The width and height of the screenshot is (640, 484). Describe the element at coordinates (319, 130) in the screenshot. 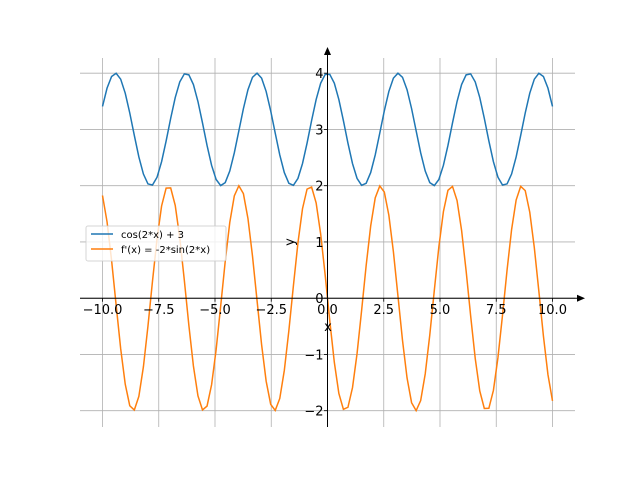

I see `y-tick-label: 3` at that location.